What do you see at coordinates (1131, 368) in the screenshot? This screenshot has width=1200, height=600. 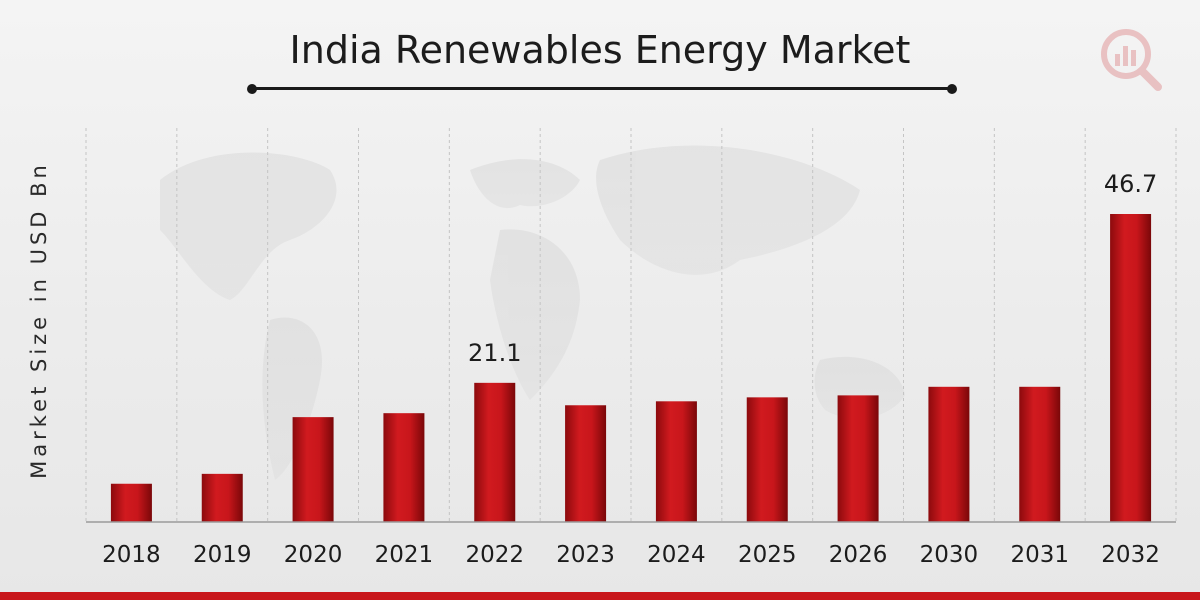 I see `bar-2032` at bounding box center [1131, 368].